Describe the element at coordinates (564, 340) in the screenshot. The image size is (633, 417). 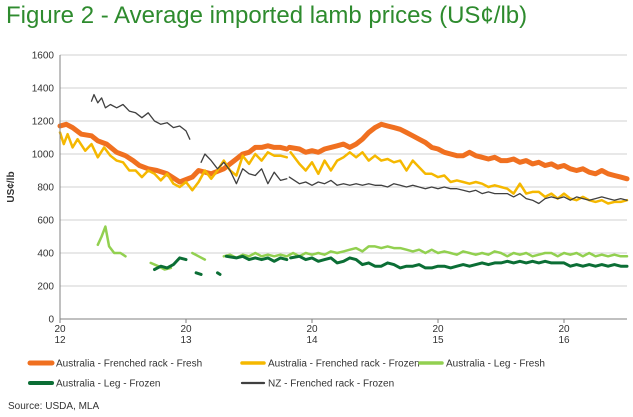
I see `x-tick-label-bottom: 16` at that location.